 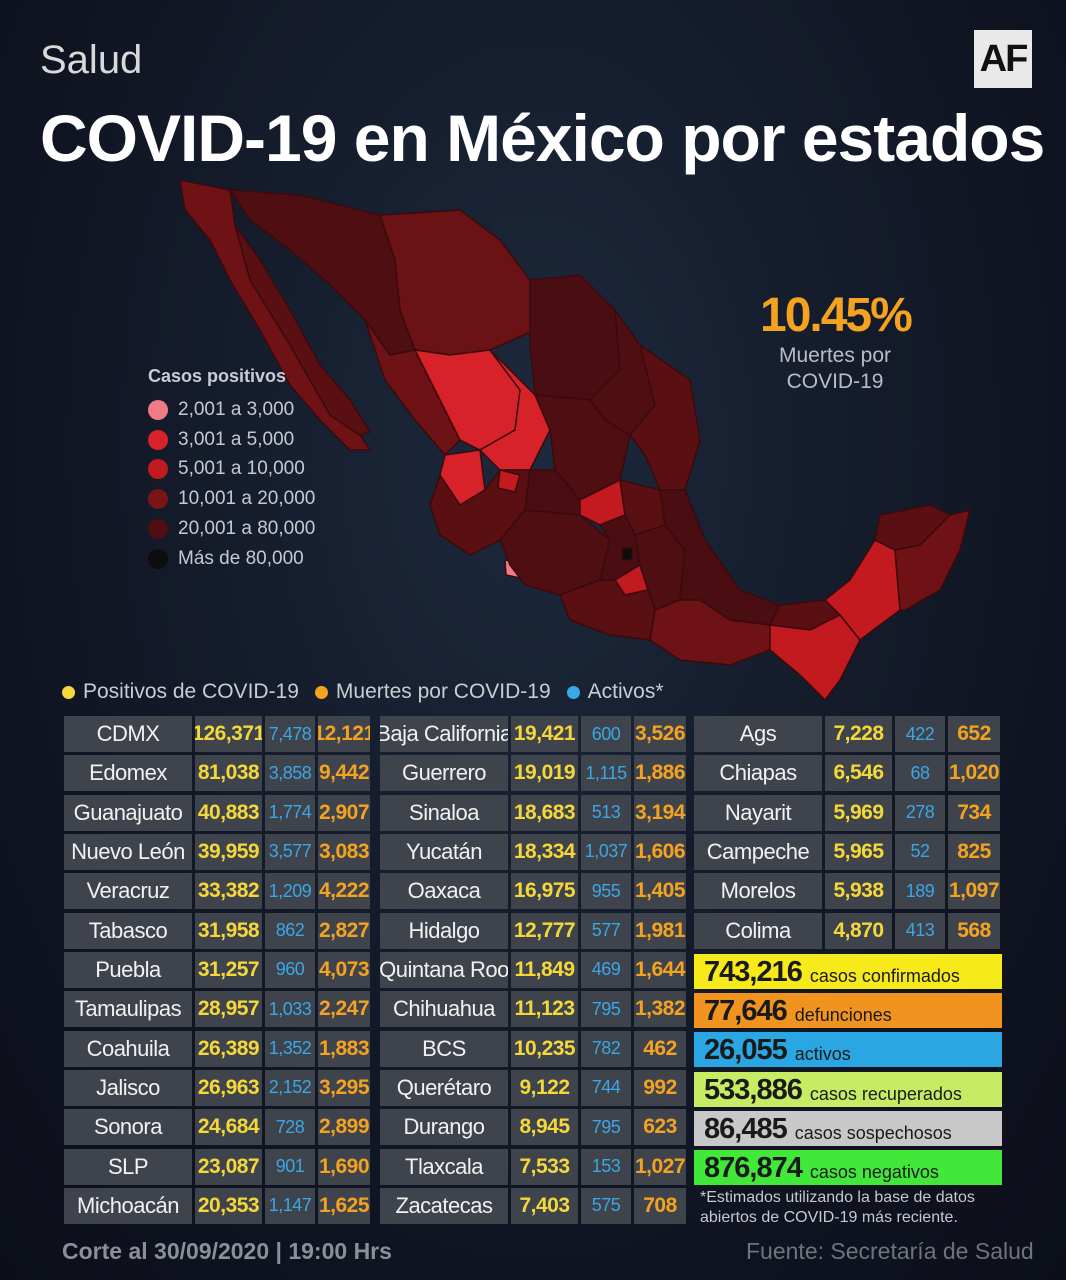 I want to click on legend-label: Más de 80,000, so click(x=241, y=558).